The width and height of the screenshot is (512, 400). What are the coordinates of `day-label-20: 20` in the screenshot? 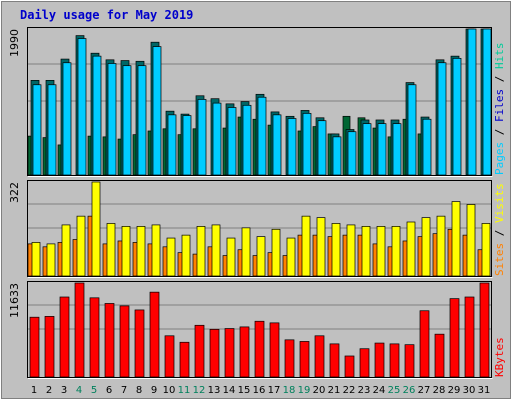 It's located at (319, 390).